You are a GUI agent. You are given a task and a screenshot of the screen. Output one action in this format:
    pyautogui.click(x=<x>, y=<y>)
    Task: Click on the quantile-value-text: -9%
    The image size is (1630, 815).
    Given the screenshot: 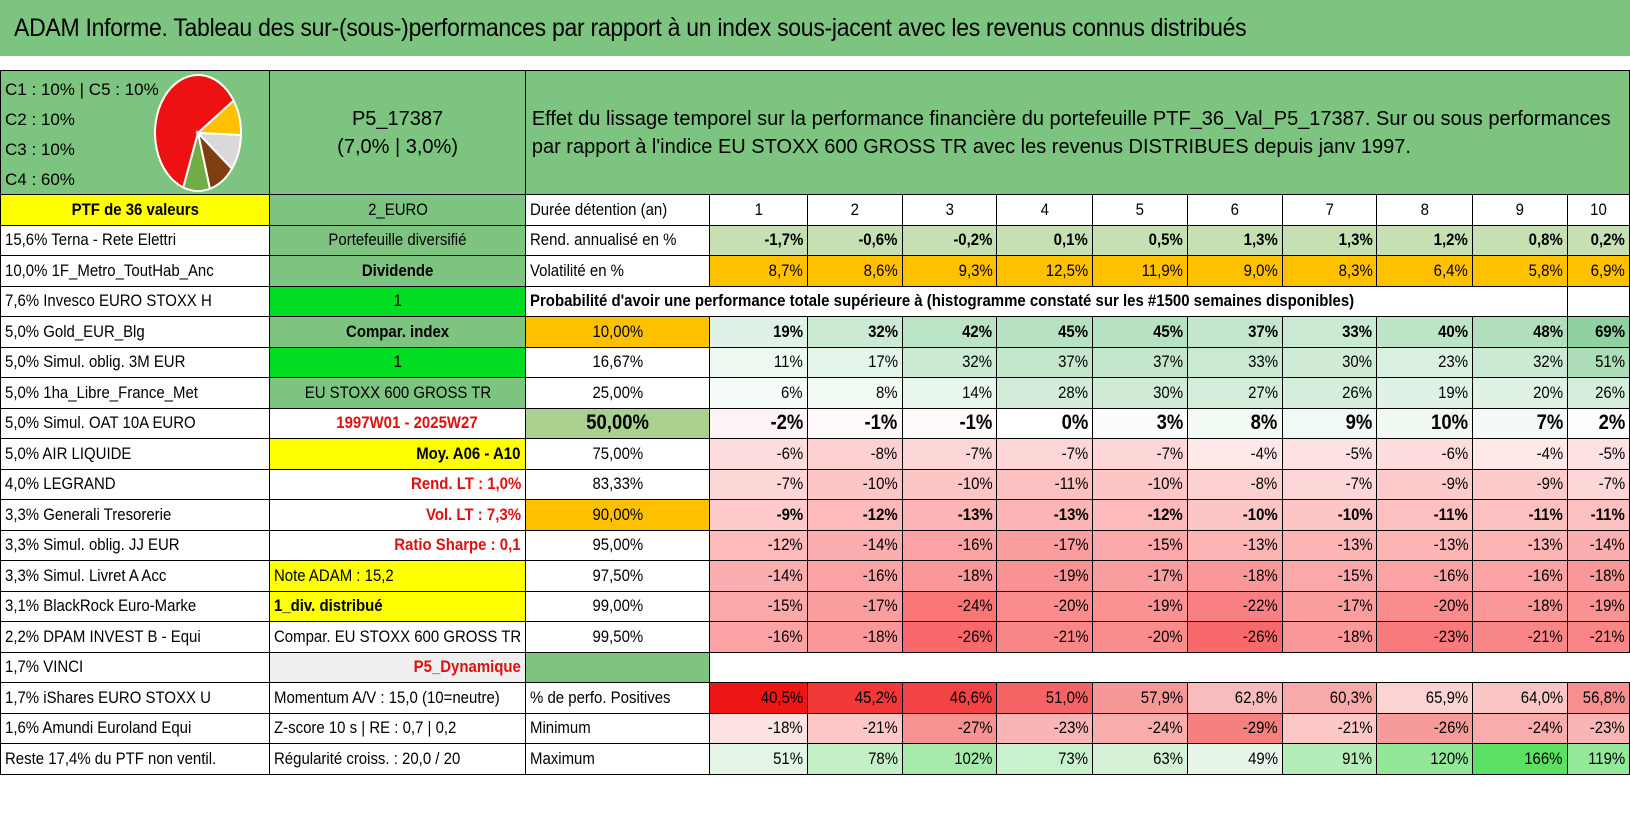 What is the action you would take?
    pyautogui.click(x=789, y=514)
    